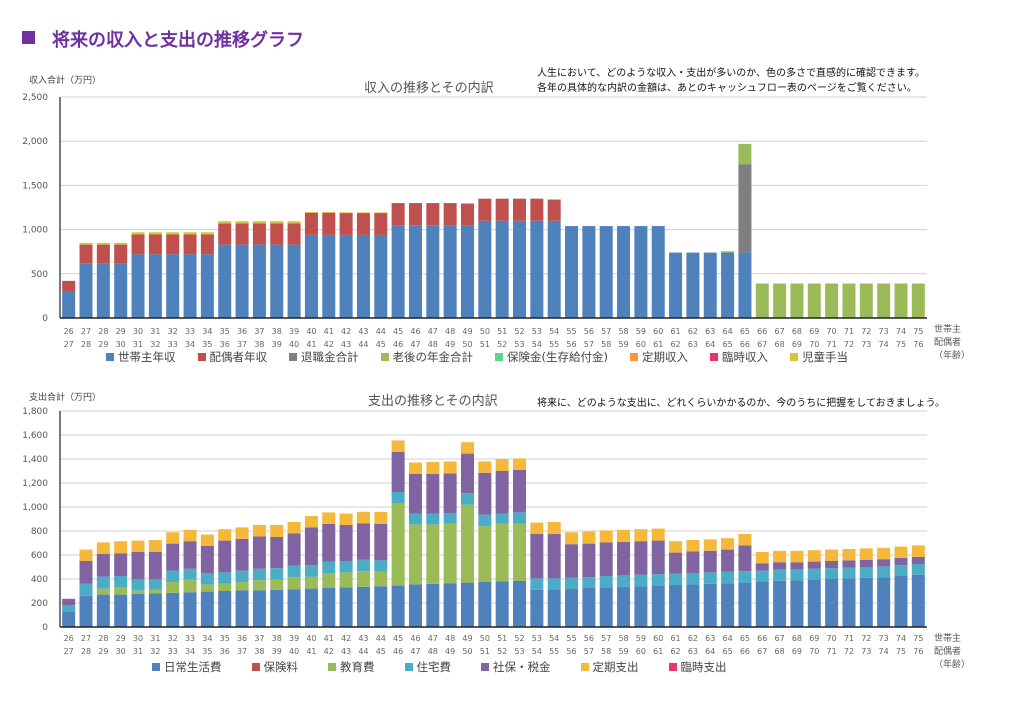 Image resolution: width=1024 pixels, height=705 pixels. I want to click on income-x-tick-head-age: 49, so click(467, 331).